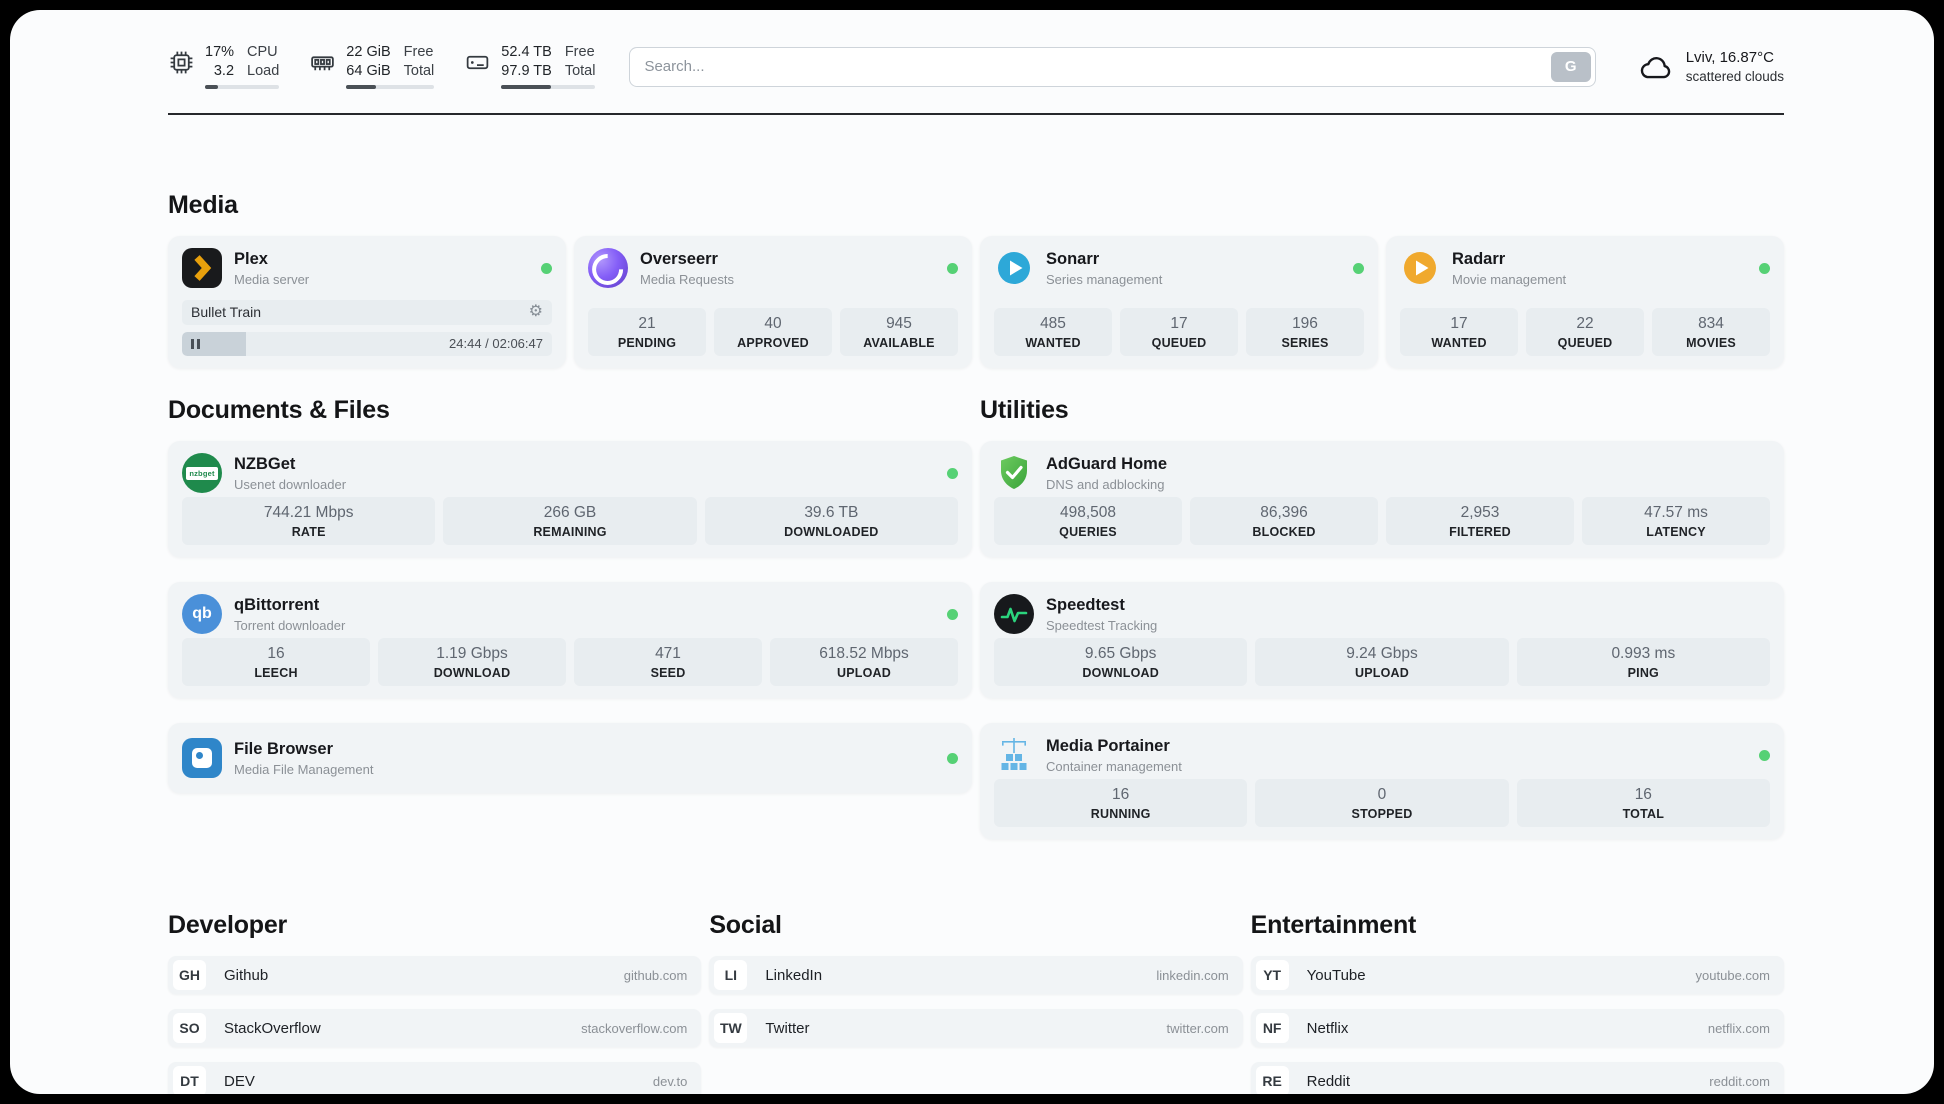  What do you see at coordinates (668, 662) in the screenshot?
I see `stat-seed: 471 SEED` at bounding box center [668, 662].